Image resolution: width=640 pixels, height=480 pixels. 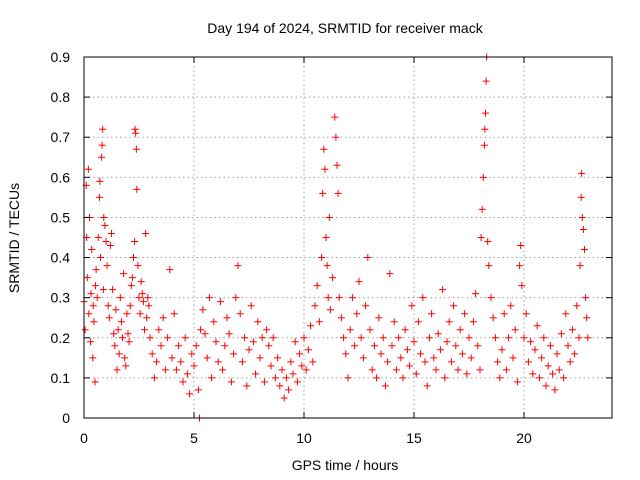 What do you see at coordinates (14, 238) in the screenshot?
I see `y-axis-label: SRMTID / TECUs` at bounding box center [14, 238].